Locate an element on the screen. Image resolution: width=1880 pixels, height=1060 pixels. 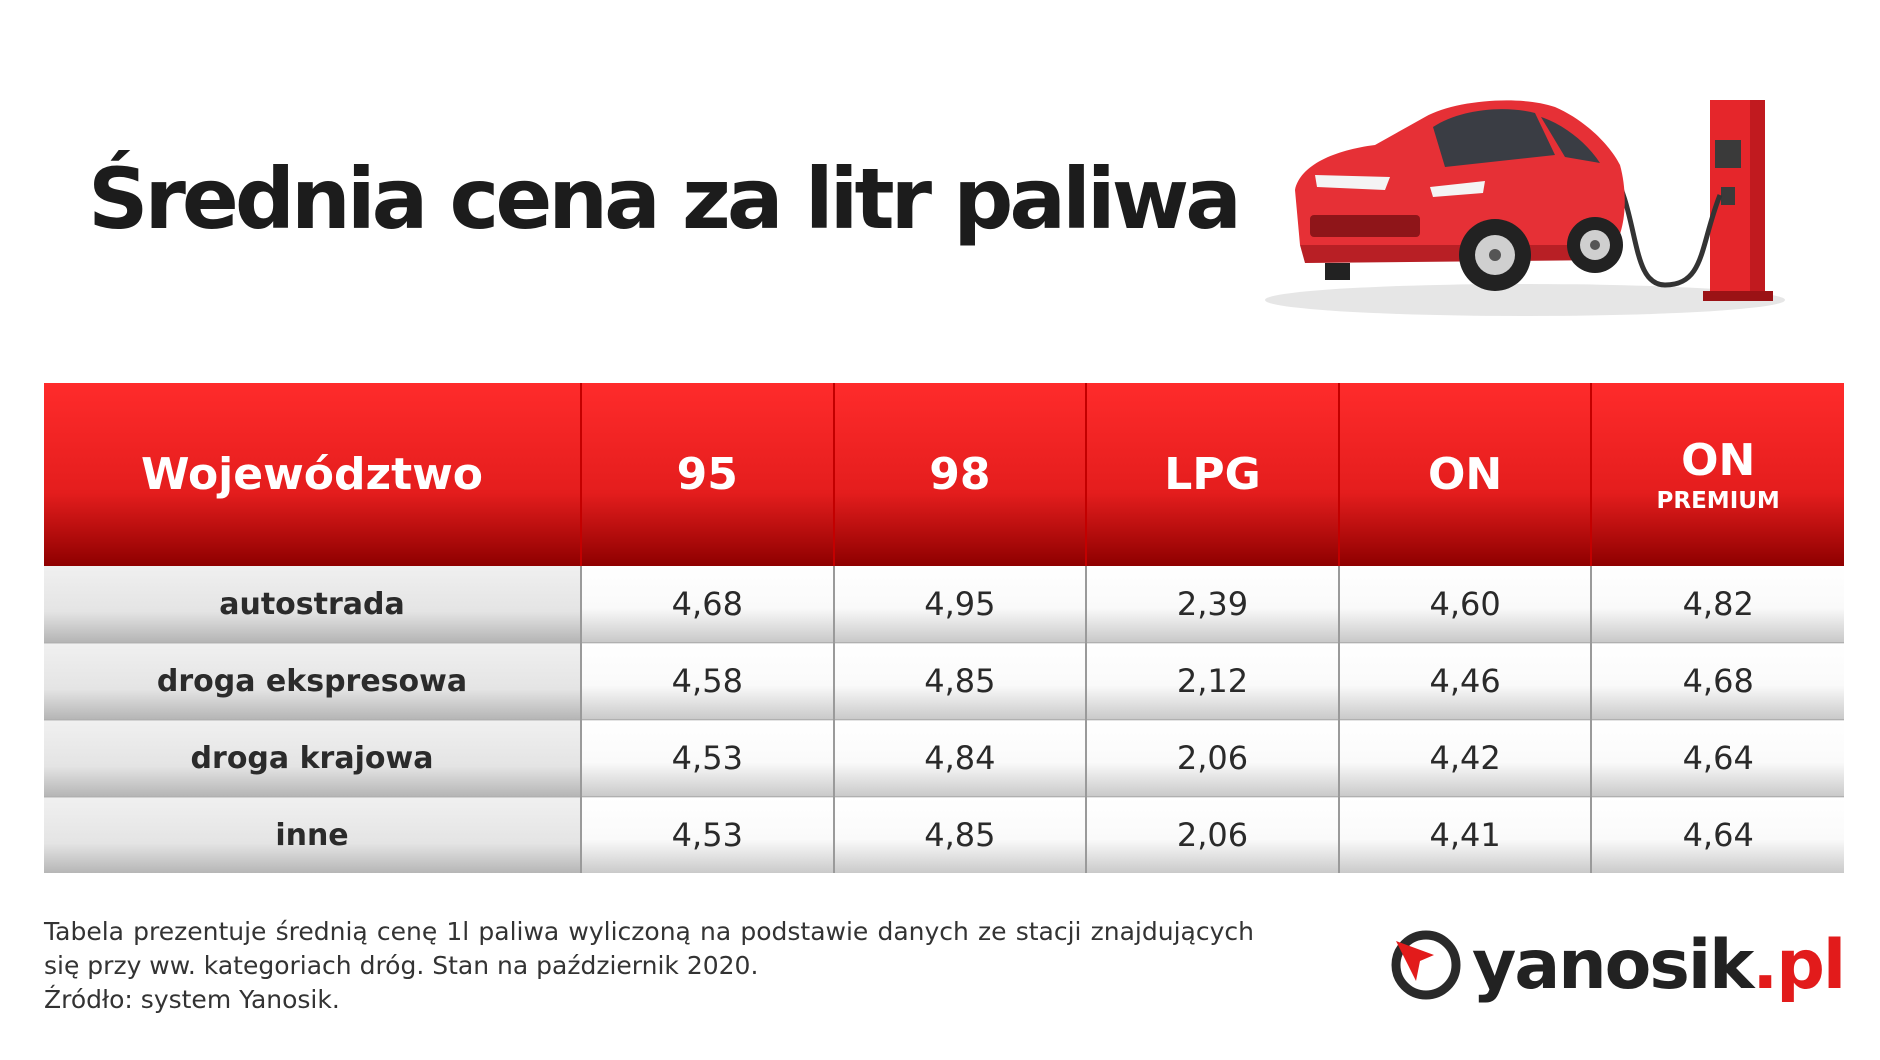
table-row: inne 4,53 4,85 2,06 4,41 4,64 is located at coordinates (944, 834).